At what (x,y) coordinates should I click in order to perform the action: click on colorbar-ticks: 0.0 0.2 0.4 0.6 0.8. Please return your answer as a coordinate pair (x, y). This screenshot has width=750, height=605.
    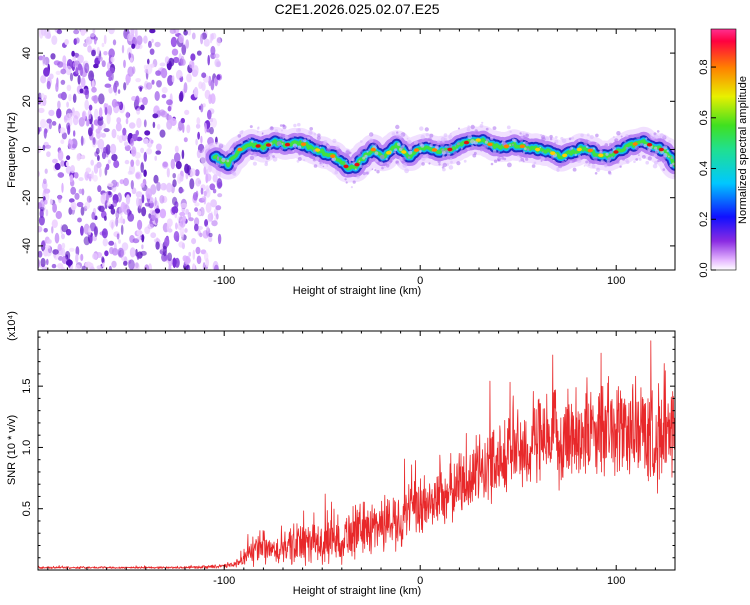
    Looking at the image, I should click on (707, 168).